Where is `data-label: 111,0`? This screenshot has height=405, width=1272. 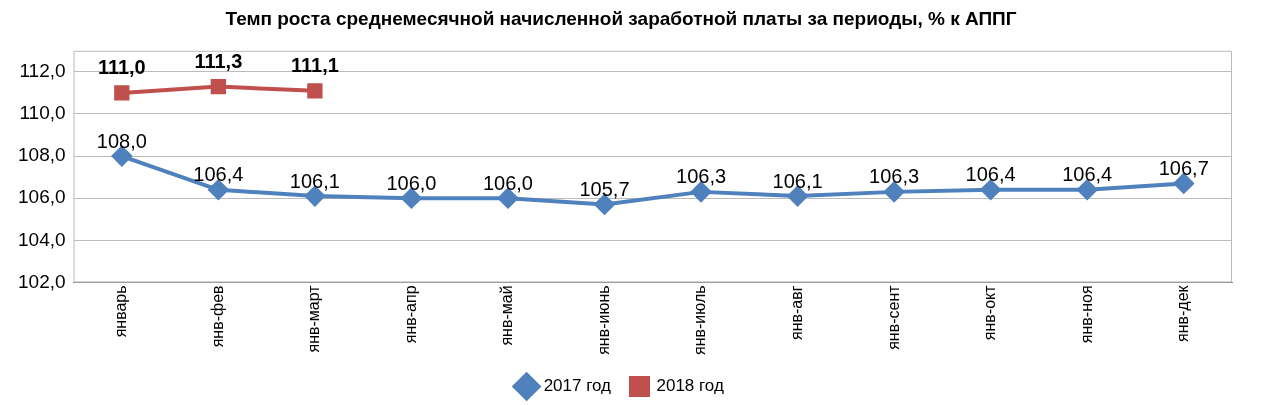
data-label: 111,0 is located at coordinates (121, 67).